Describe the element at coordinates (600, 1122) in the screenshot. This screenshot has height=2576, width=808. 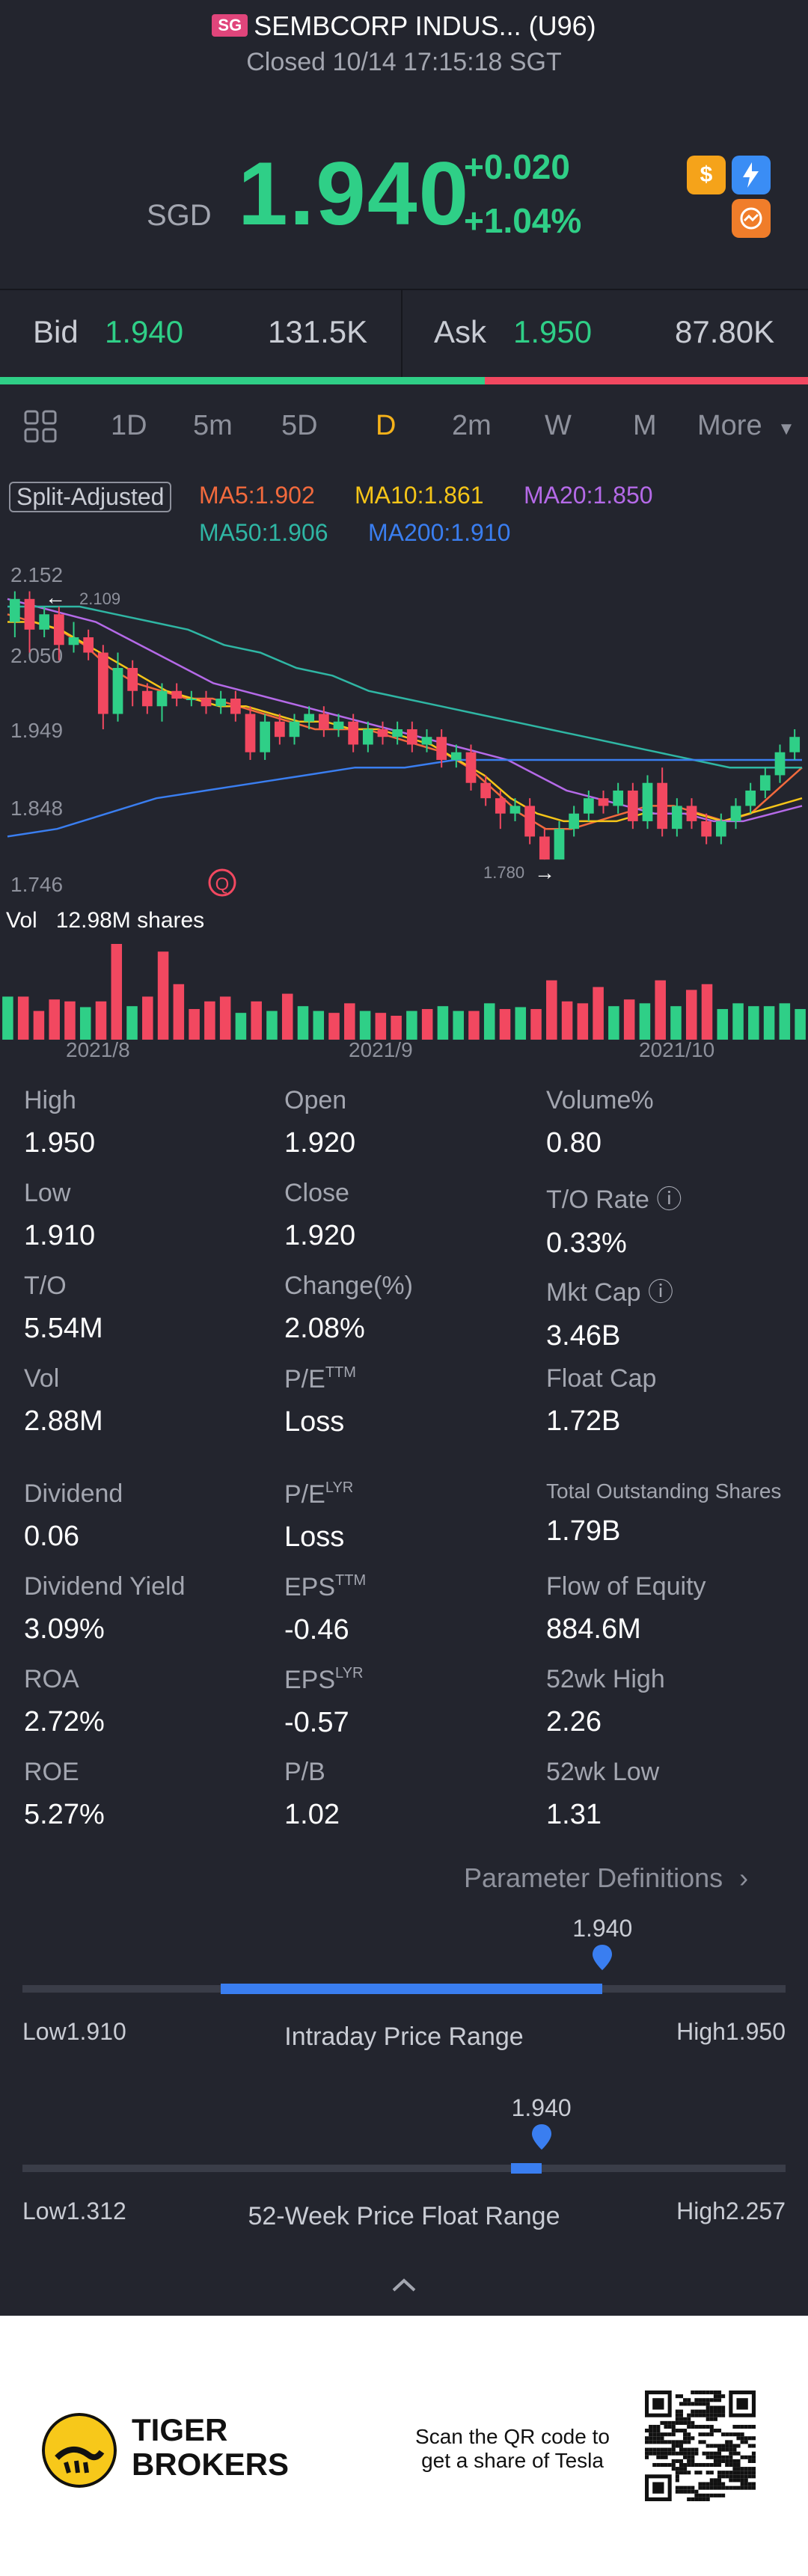
I see `stat-volume-: Volume% 0.80` at that location.